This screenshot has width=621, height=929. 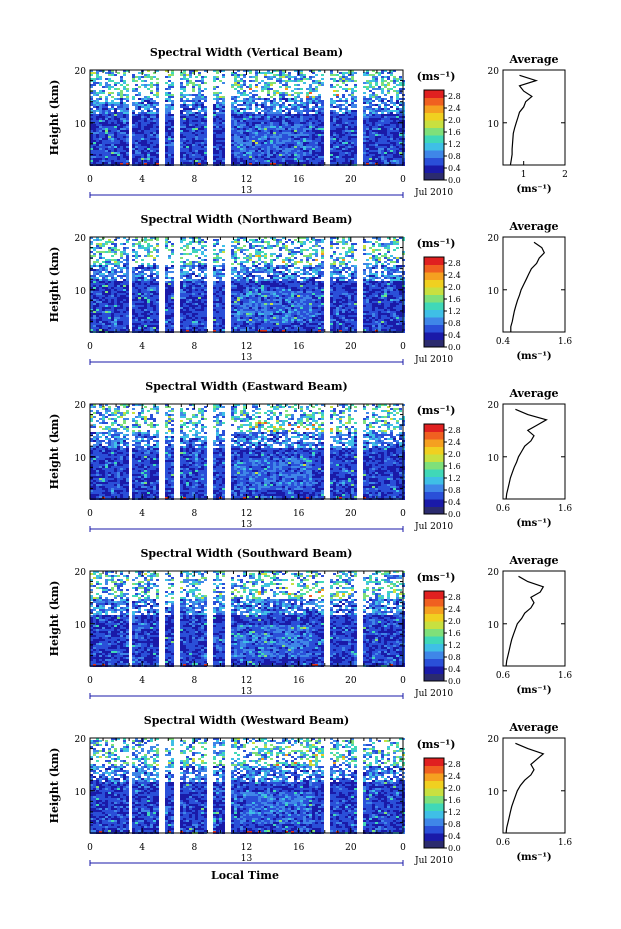 What do you see at coordinates (503, 843) in the screenshot?
I see `avg-x-tick-label: 0.6` at bounding box center [503, 843].